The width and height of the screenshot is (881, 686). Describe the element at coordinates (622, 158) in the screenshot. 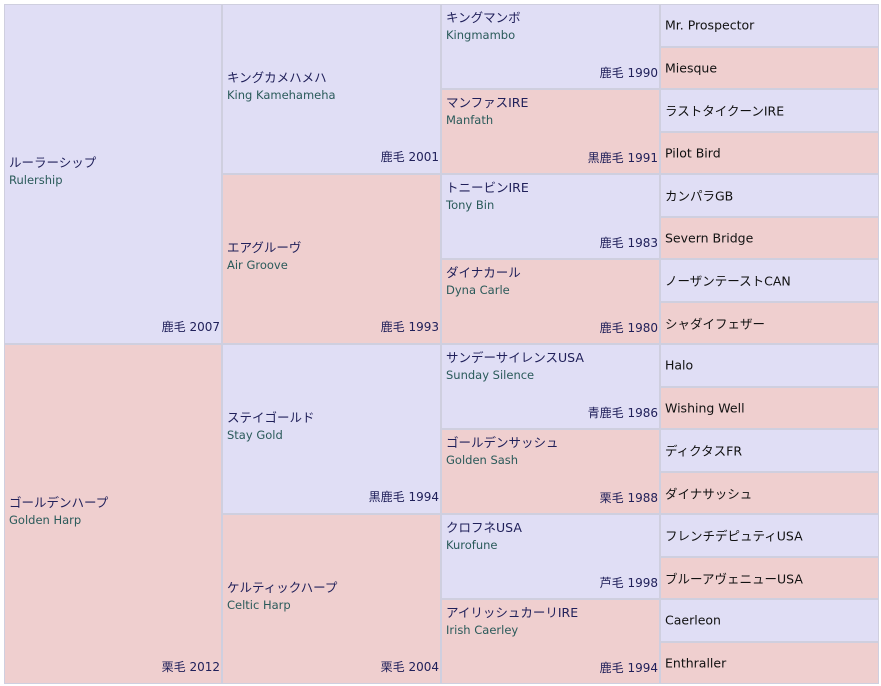

I see `coat-and-year: 黒鹿毛 1991` at that location.